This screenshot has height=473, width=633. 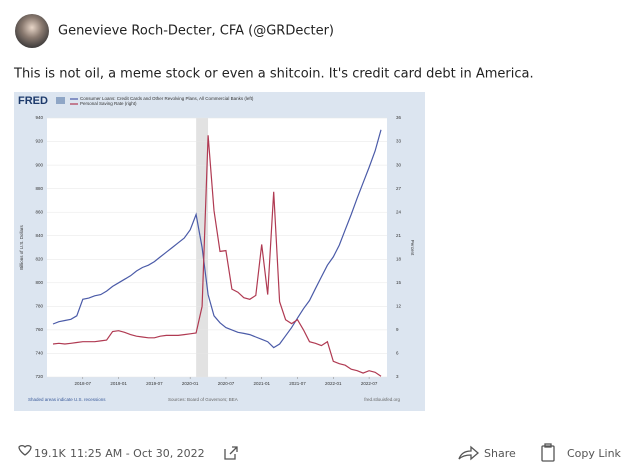 What do you see at coordinates (468, 453) in the screenshot?
I see `share-icon` at bounding box center [468, 453].